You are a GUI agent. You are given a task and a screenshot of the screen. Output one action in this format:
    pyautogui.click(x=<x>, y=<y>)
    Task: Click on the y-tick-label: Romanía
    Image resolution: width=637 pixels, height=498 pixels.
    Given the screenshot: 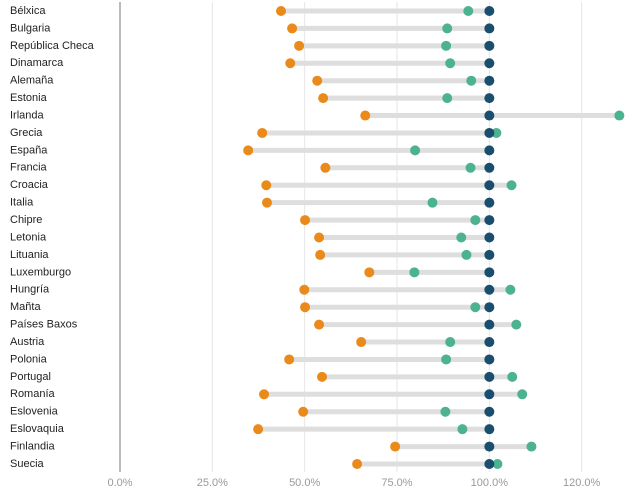 What is the action you would take?
    pyautogui.click(x=33, y=394)
    